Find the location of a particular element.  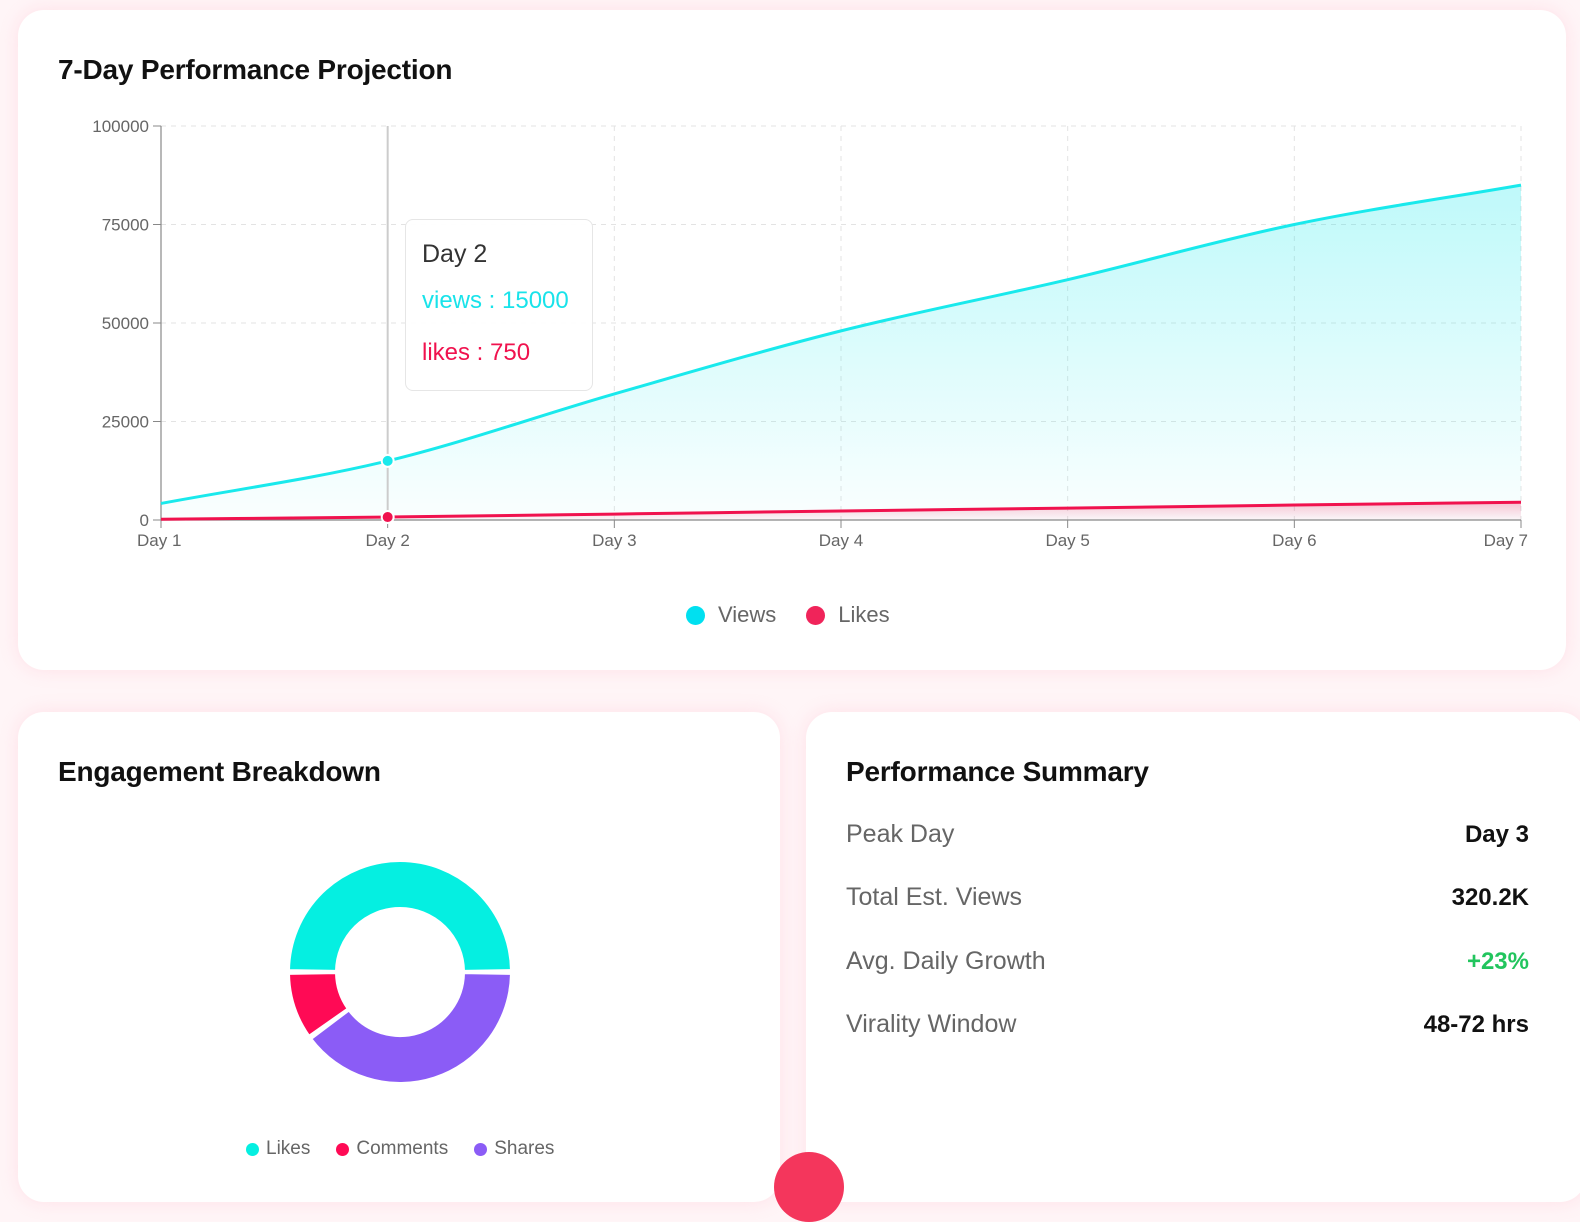

summary-value: 48-72 hrs is located at coordinates (1476, 1025).